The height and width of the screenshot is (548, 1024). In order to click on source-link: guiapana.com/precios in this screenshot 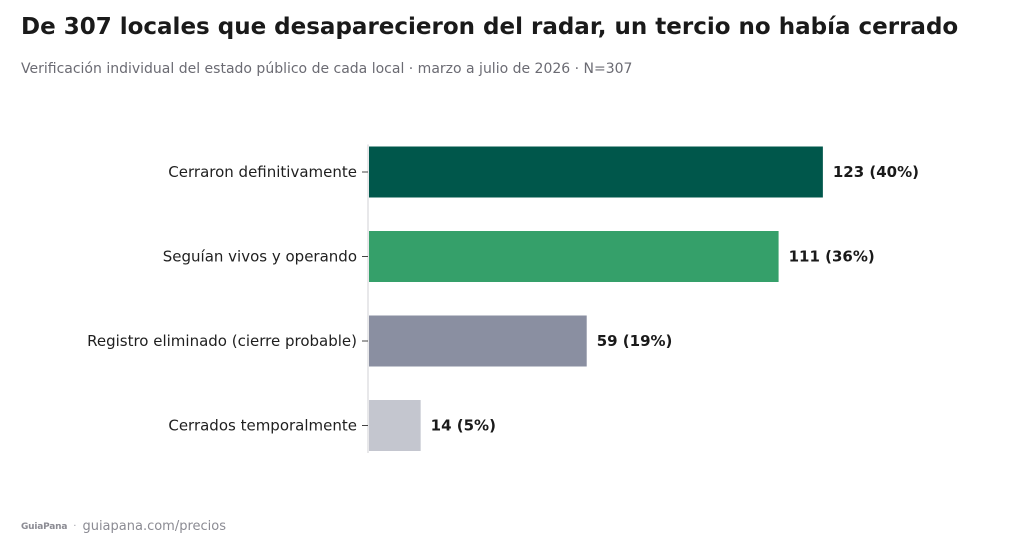, I will do `click(154, 526)`.